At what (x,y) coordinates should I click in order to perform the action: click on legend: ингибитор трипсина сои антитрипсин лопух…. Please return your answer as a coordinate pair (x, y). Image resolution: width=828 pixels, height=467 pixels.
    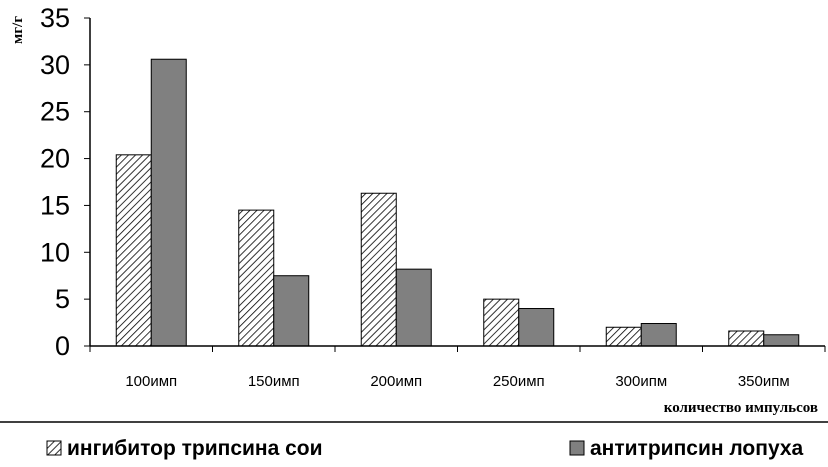
    Looking at the image, I should click on (425, 448).